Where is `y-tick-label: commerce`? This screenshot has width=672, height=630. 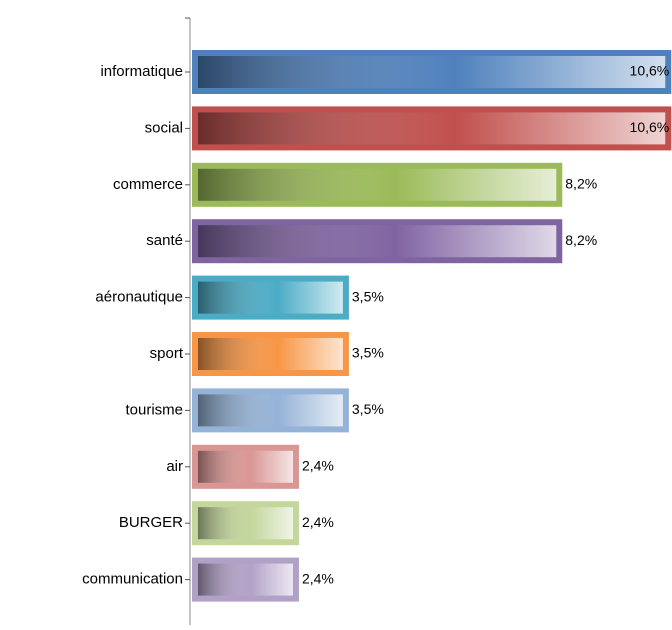
y-tick-label: commerce is located at coordinates (148, 184).